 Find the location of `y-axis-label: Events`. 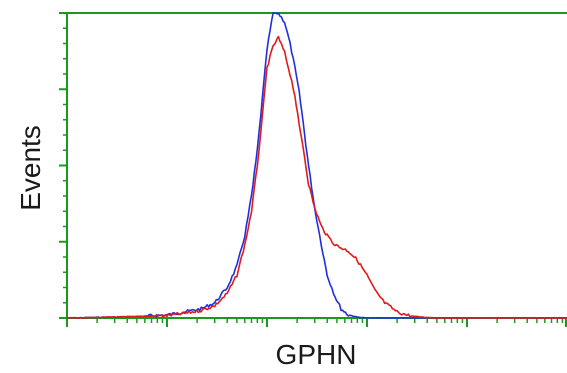

y-axis-label: Events is located at coordinates (30, 168).